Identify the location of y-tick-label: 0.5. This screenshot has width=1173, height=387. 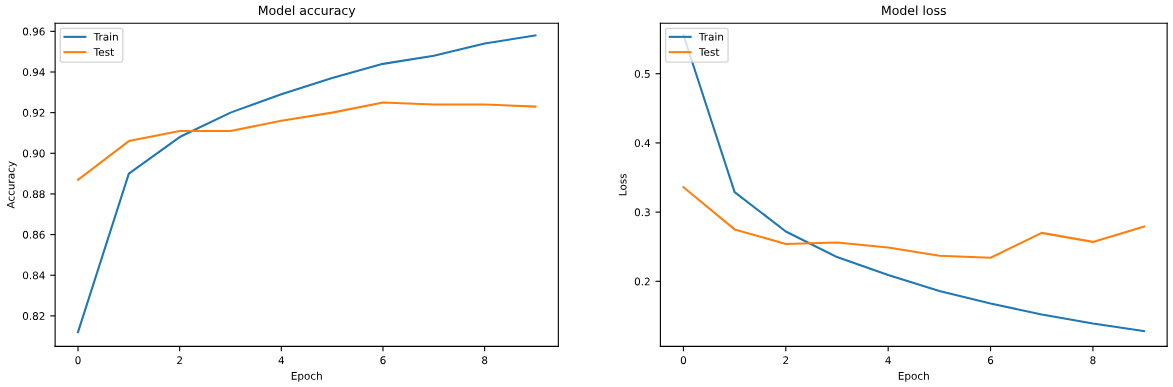
(642, 73).